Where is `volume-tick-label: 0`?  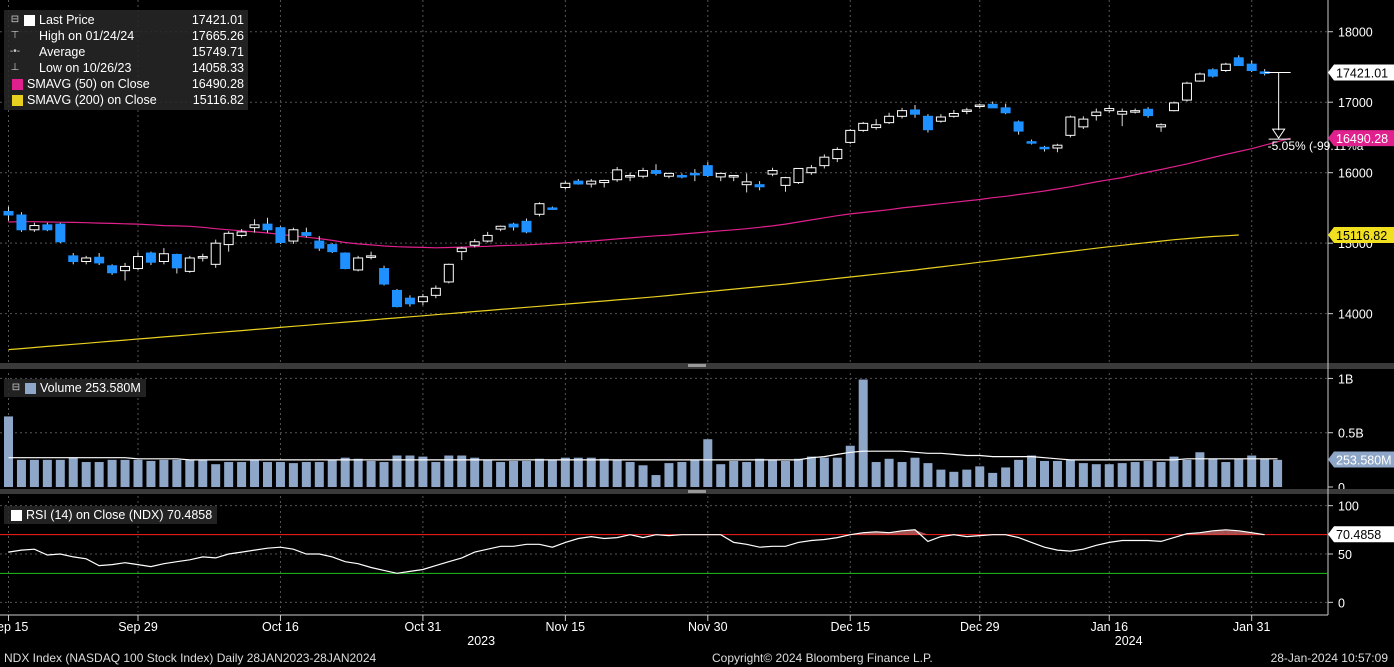 volume-tick-label: 0 is located at coordinates (1341, 488).